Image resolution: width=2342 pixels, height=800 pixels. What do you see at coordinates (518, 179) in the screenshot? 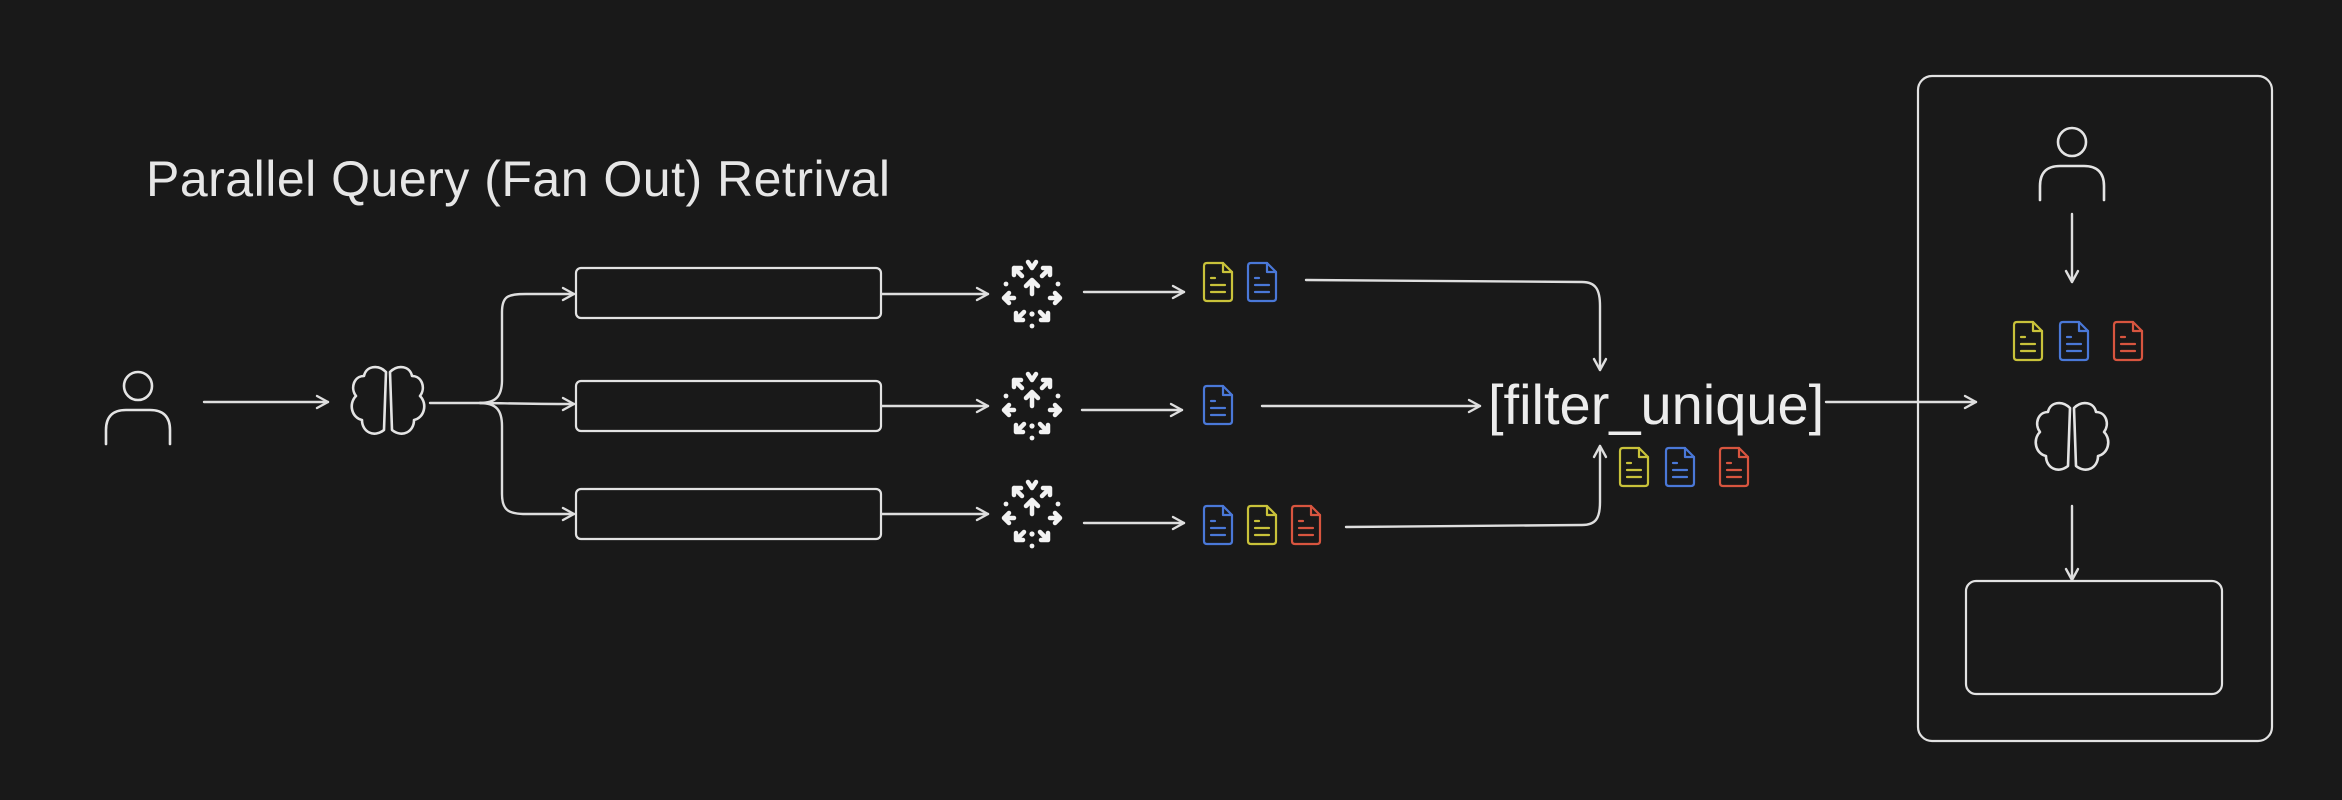
I see `diagram-title: Parallel Query (Fan Out) Retrival` at bounding box center [518, 179].